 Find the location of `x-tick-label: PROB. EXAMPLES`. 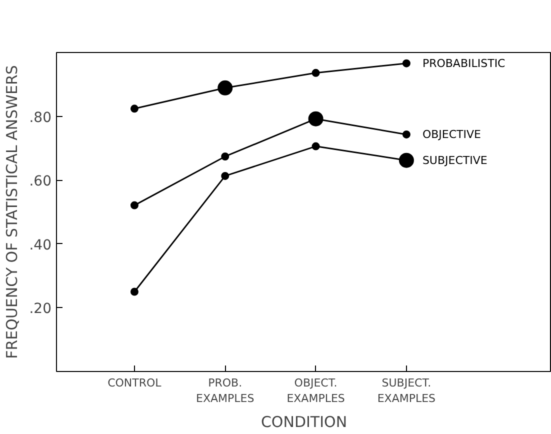

x-tick-label: PROB. EXAMPLES is located at coordinates (225, 391).